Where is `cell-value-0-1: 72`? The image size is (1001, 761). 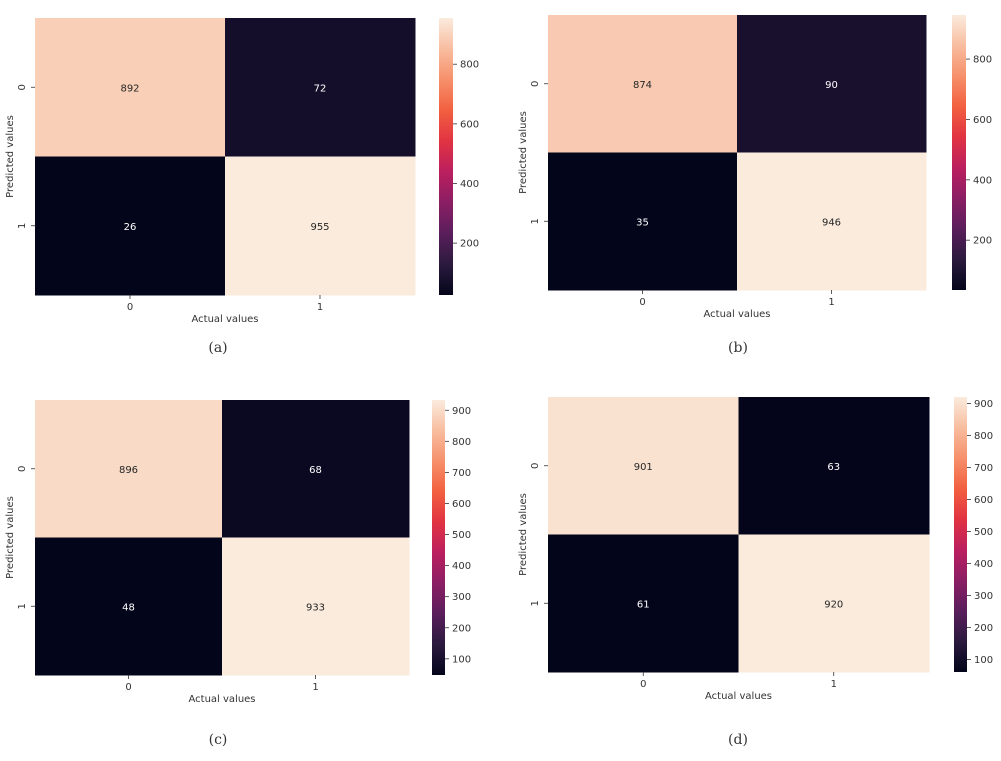 cell-value-0-1: 72 is located at coordinates (320, 88).